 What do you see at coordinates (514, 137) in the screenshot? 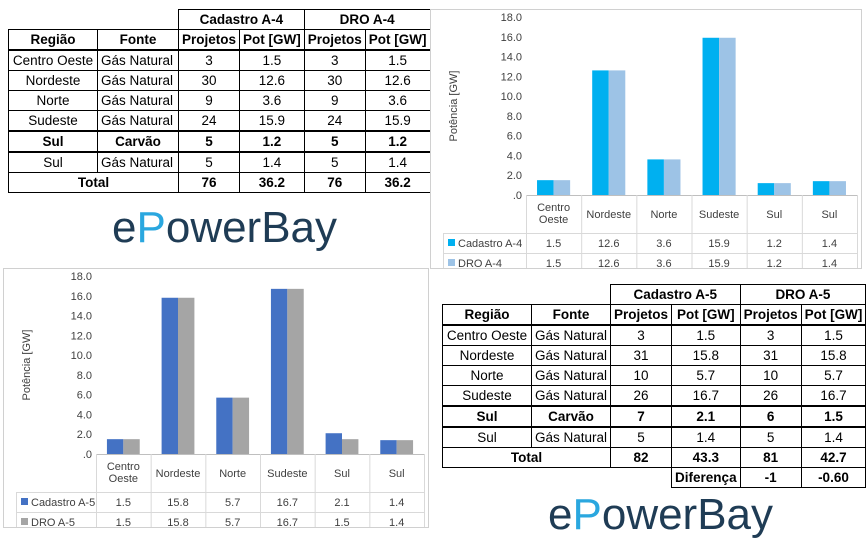
I see `y-tick-label: 6.0` at bounding box center [514, 137].